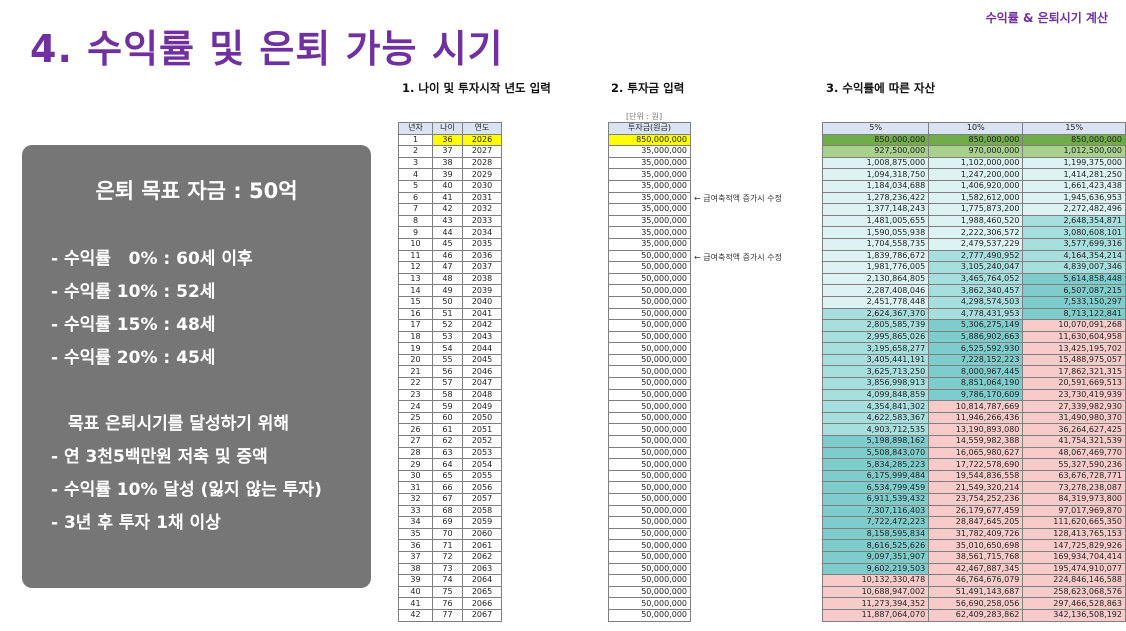  I want to click on table-row: 41 76 2066, so click(450, 603).